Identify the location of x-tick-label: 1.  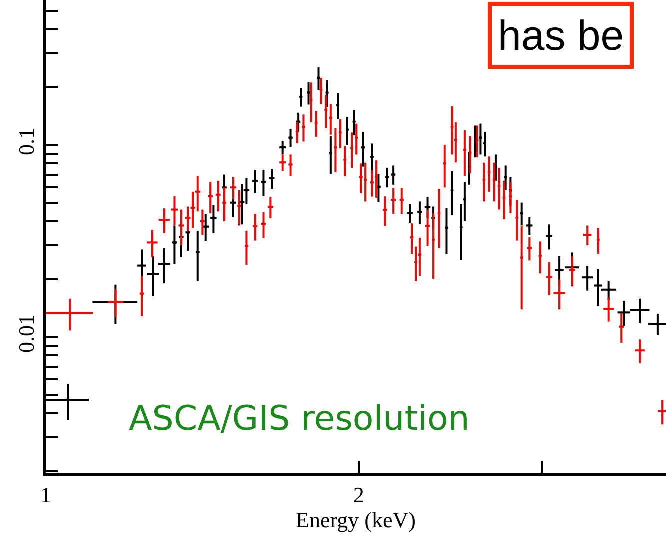
(46, 495).